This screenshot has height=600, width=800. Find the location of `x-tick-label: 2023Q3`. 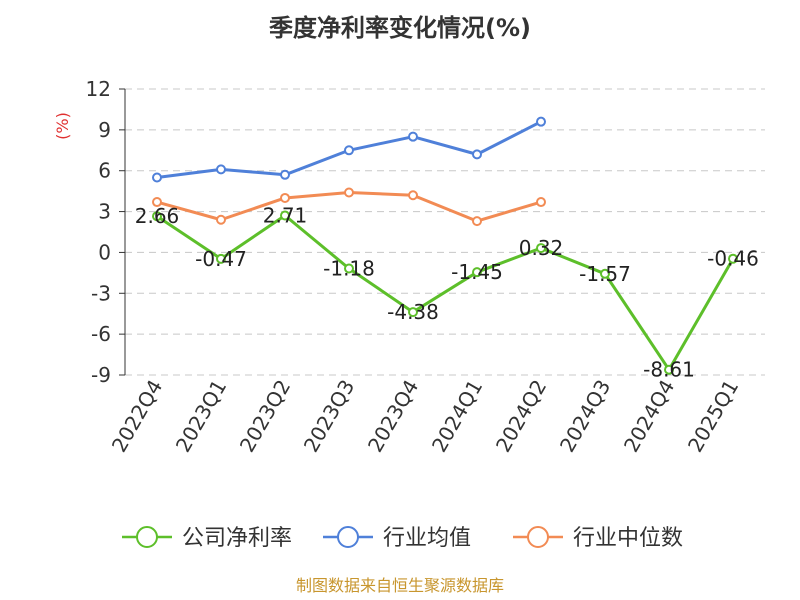

x-tick-label: 2023Q3 is located at coordinates (329, 416).